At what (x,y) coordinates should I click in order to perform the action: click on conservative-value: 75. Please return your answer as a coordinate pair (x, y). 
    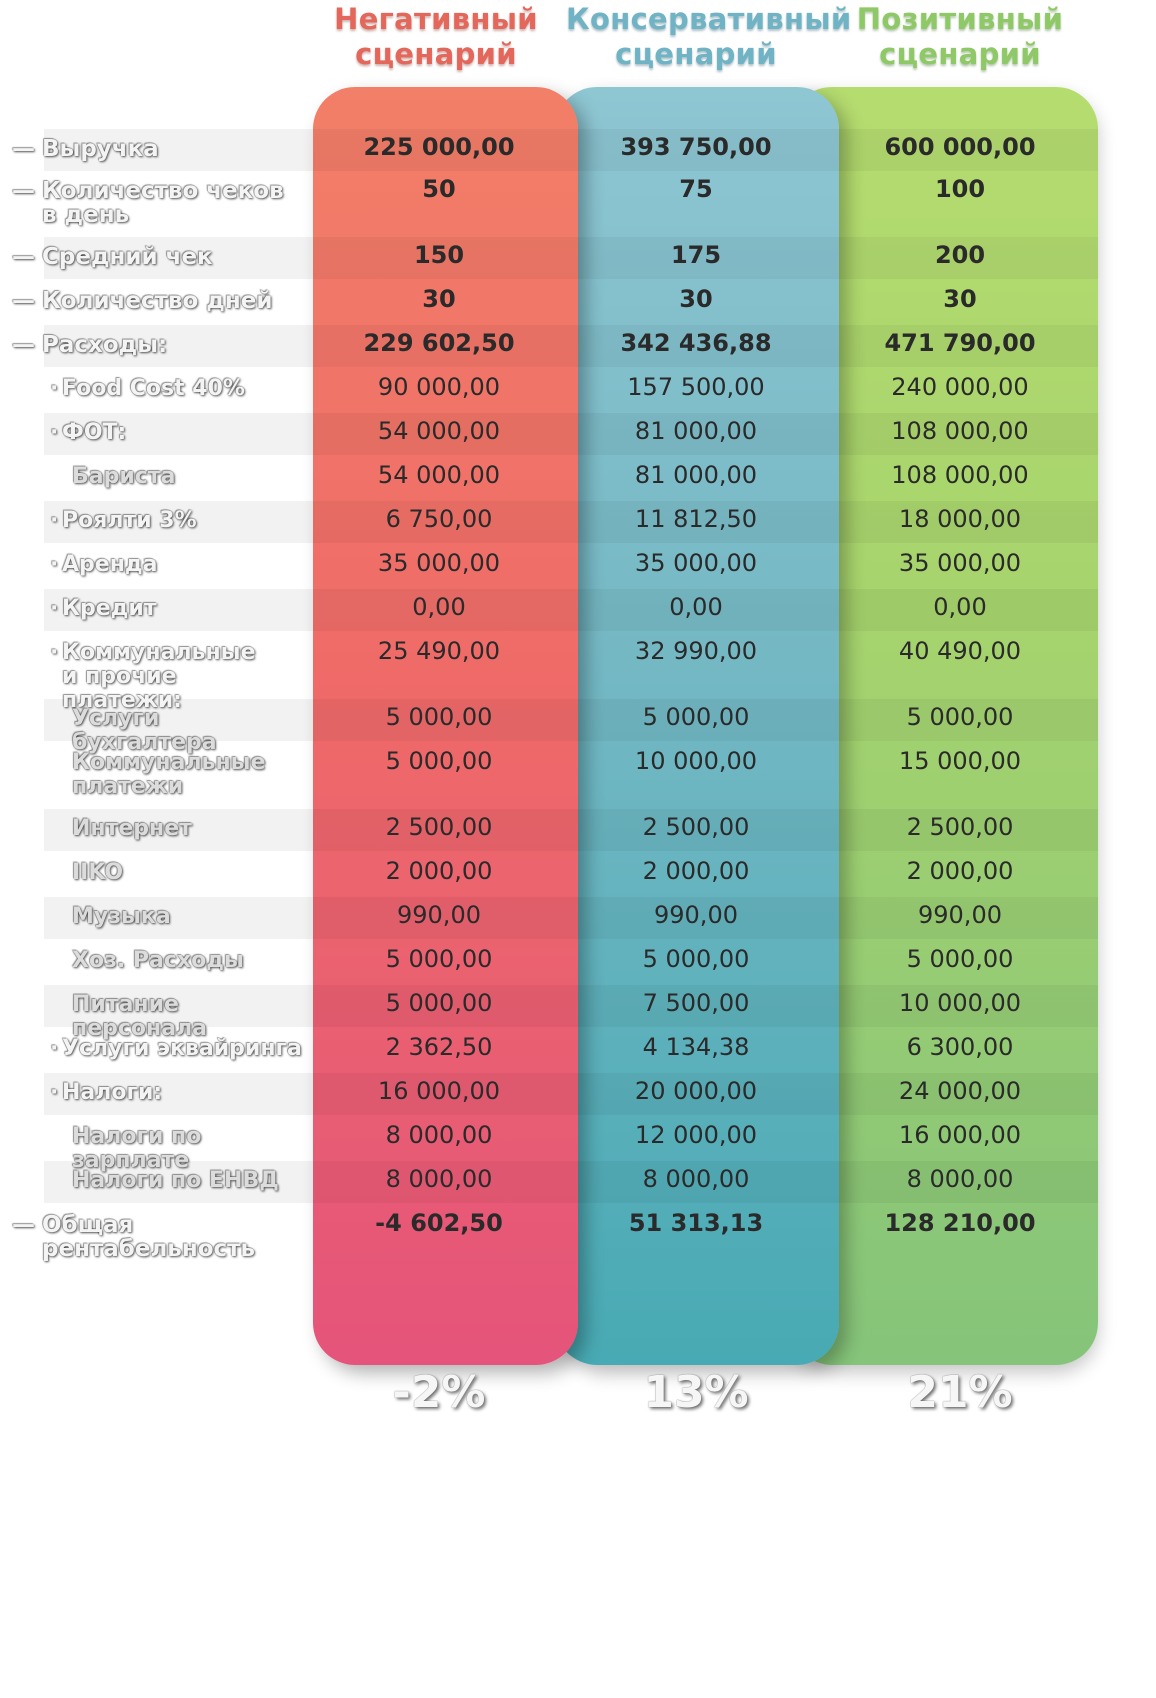
    Looking at the image, I should click on (696, 189).